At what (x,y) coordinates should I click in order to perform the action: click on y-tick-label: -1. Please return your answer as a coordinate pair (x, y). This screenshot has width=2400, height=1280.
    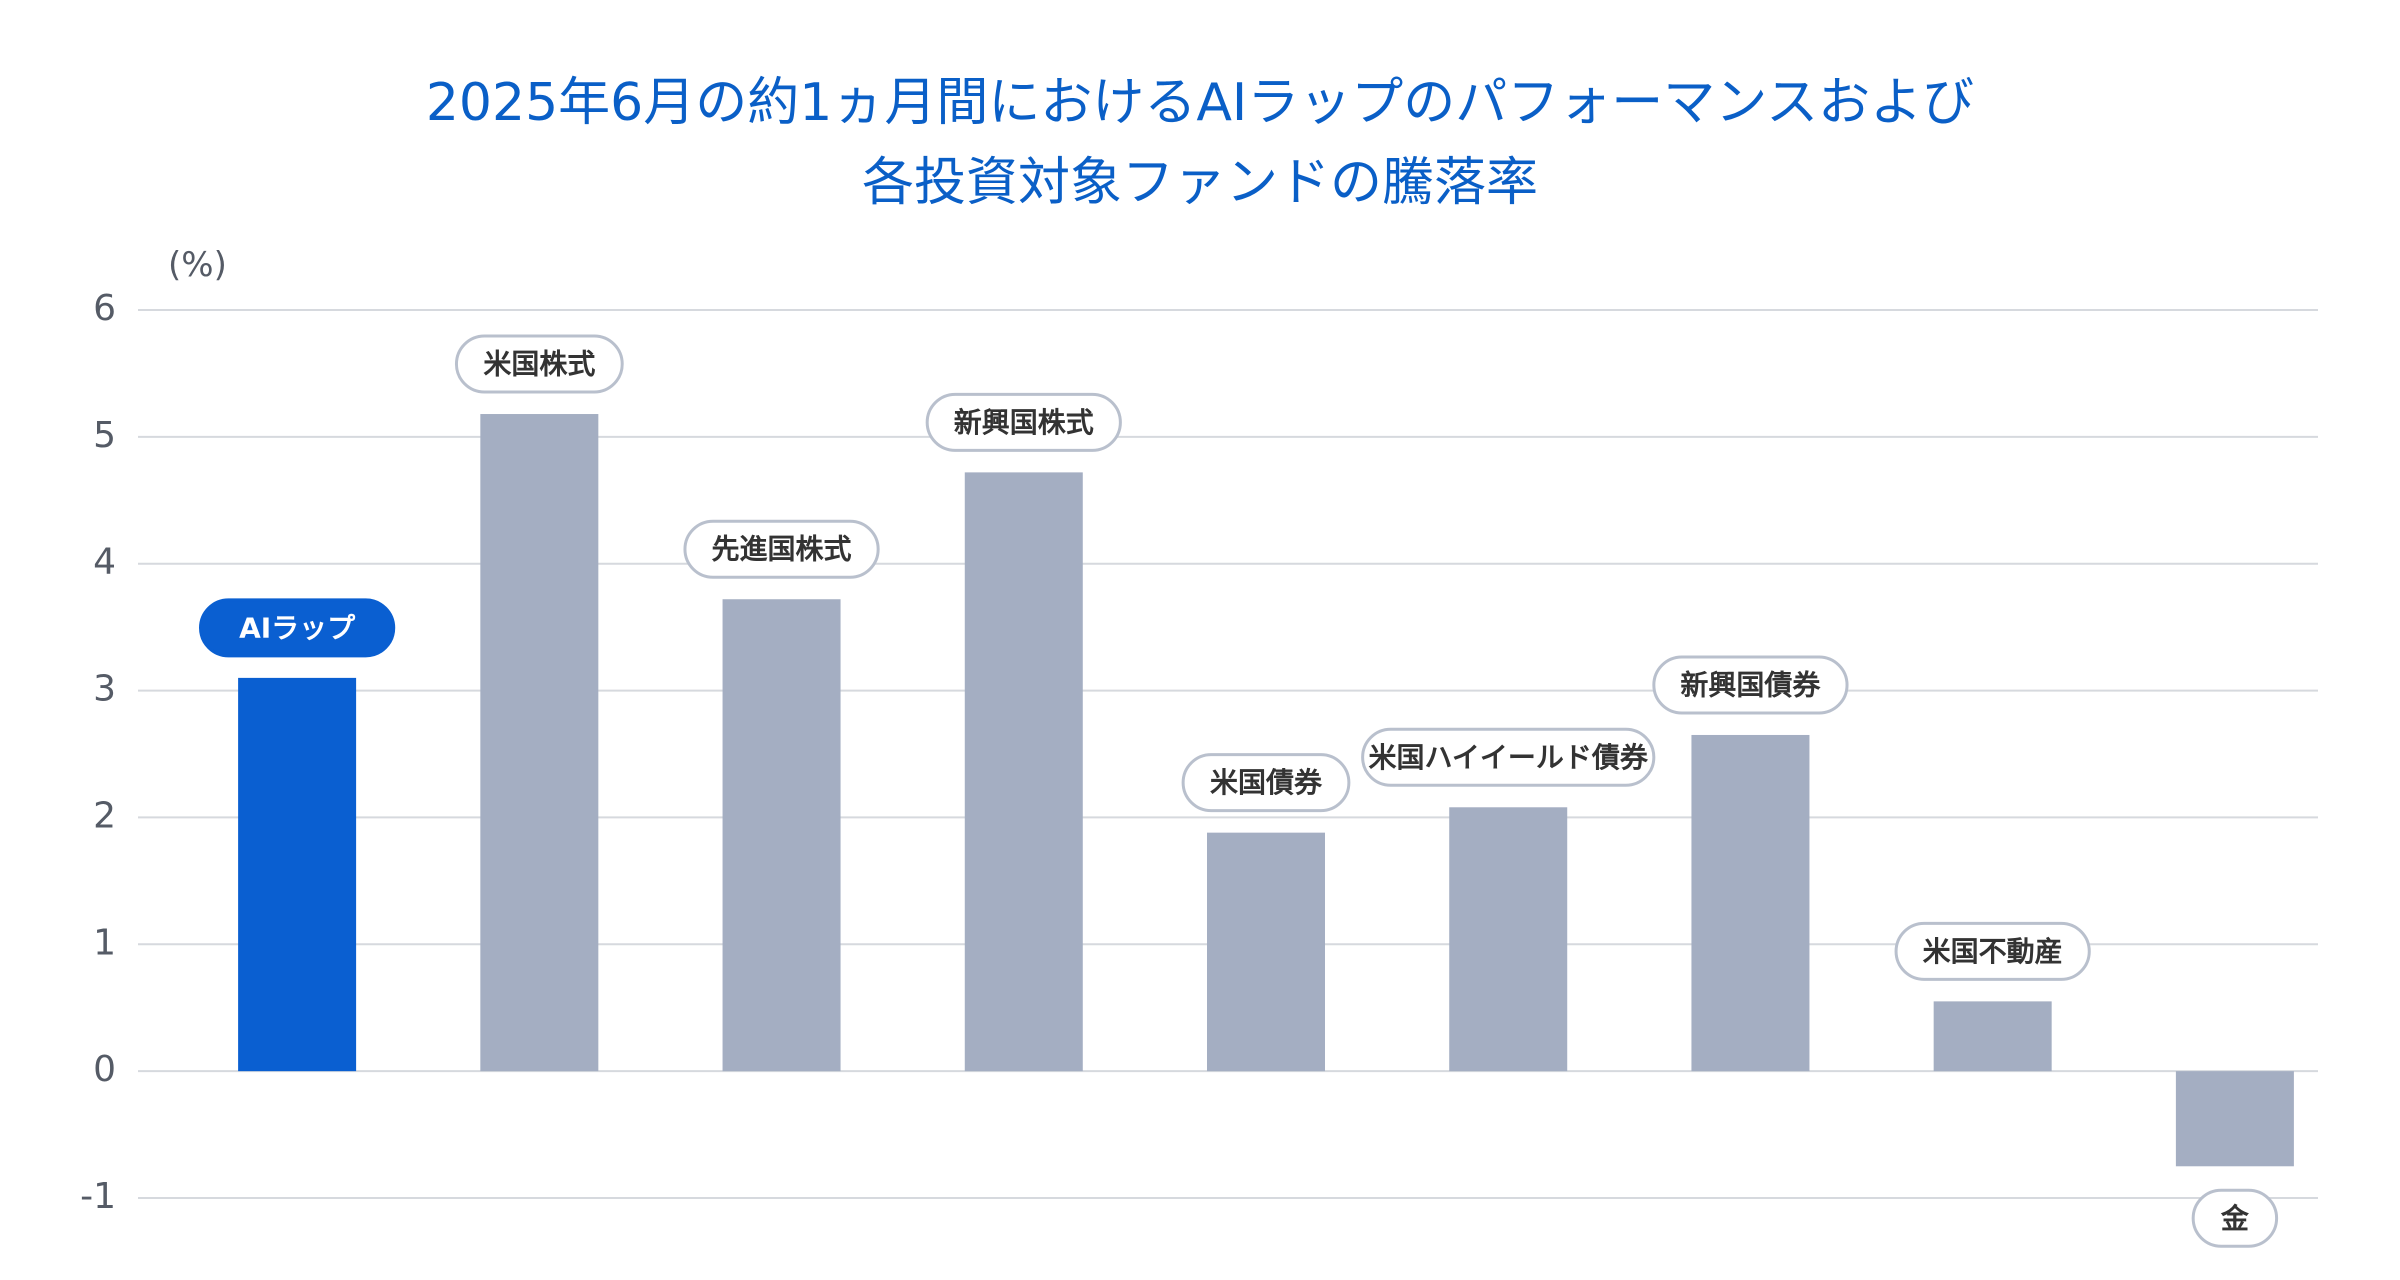
    Looking at the image, I should click on (98, 1196).